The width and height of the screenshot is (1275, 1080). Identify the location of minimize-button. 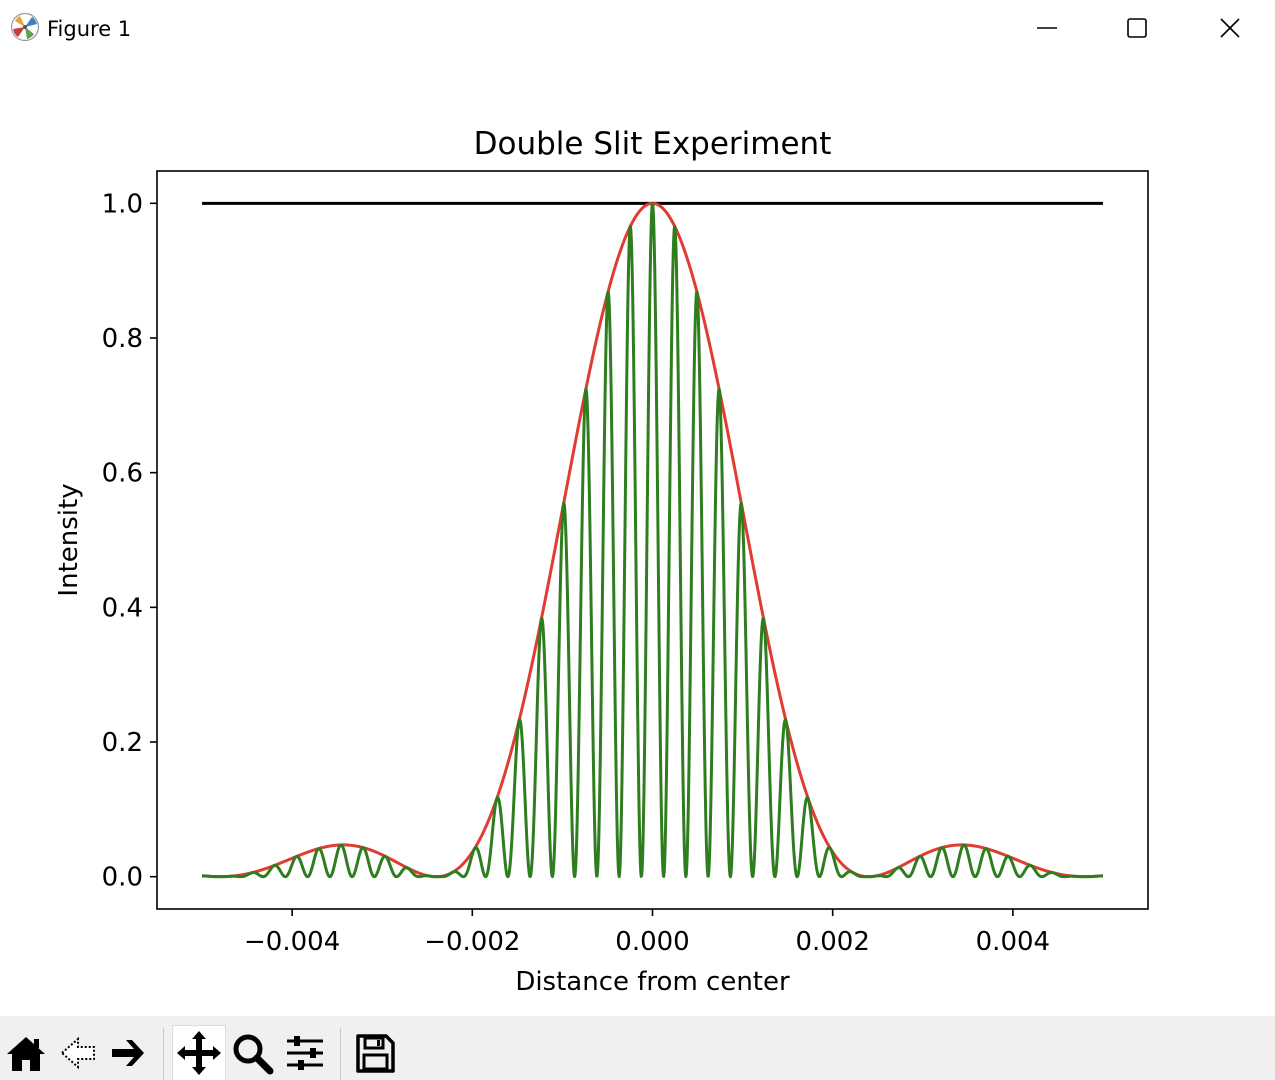
(1047, 28).